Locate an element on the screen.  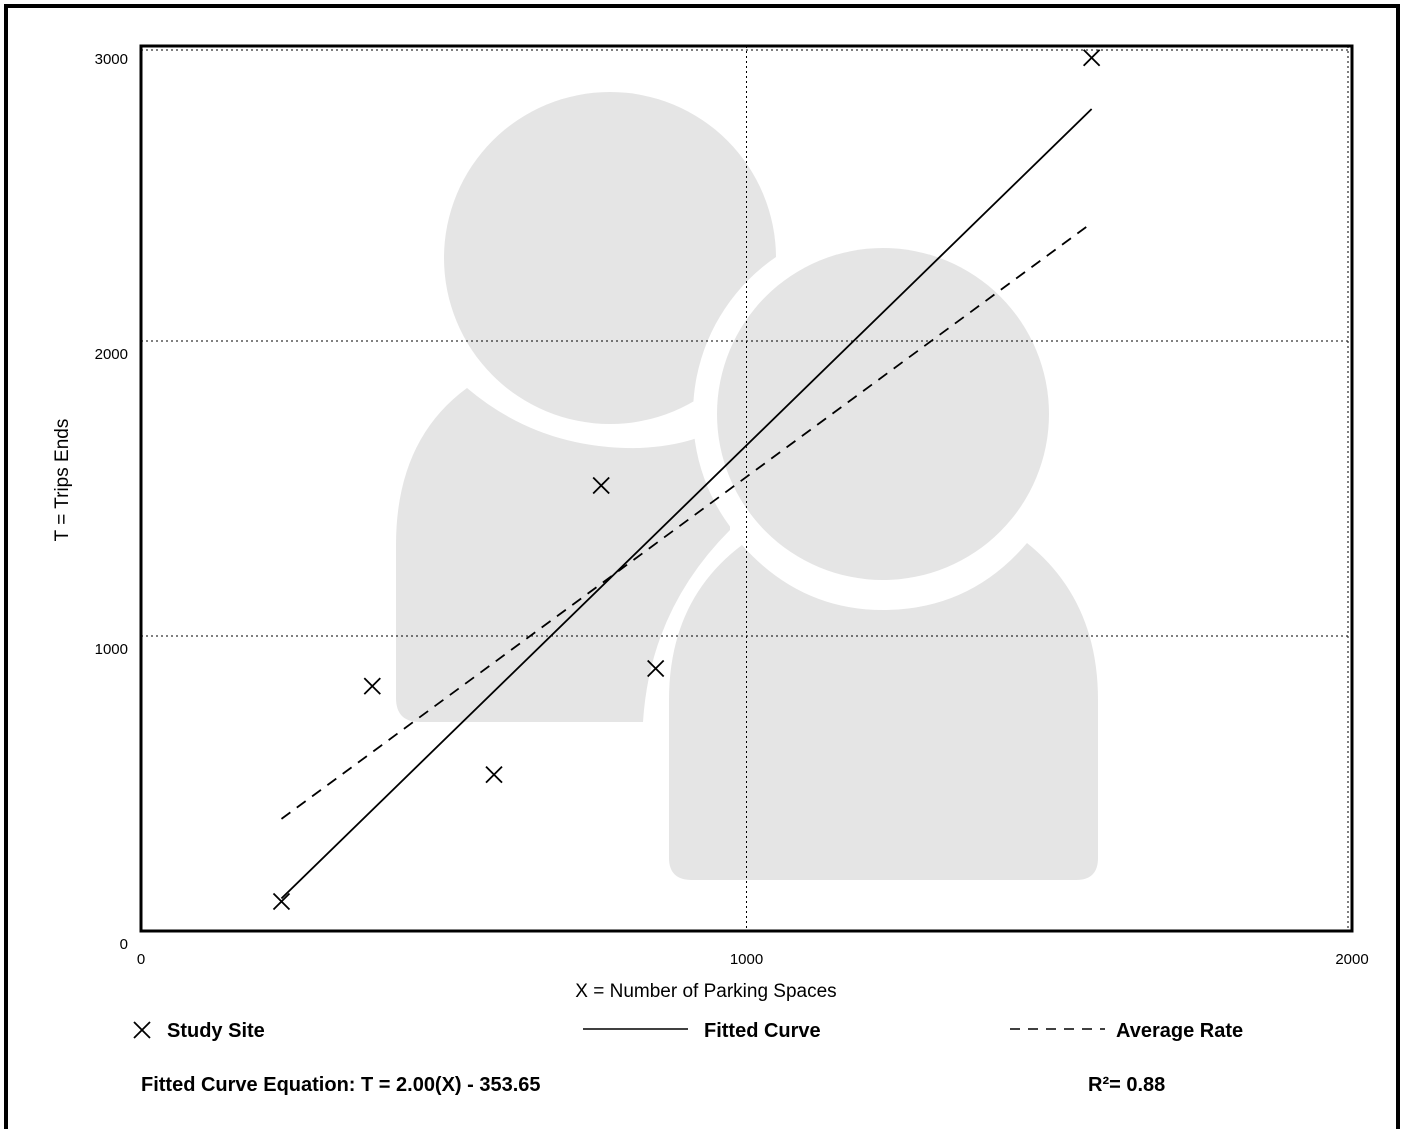
legend: Study Site Fitted Curve Average Rate is located at coordinates (688, 1031).